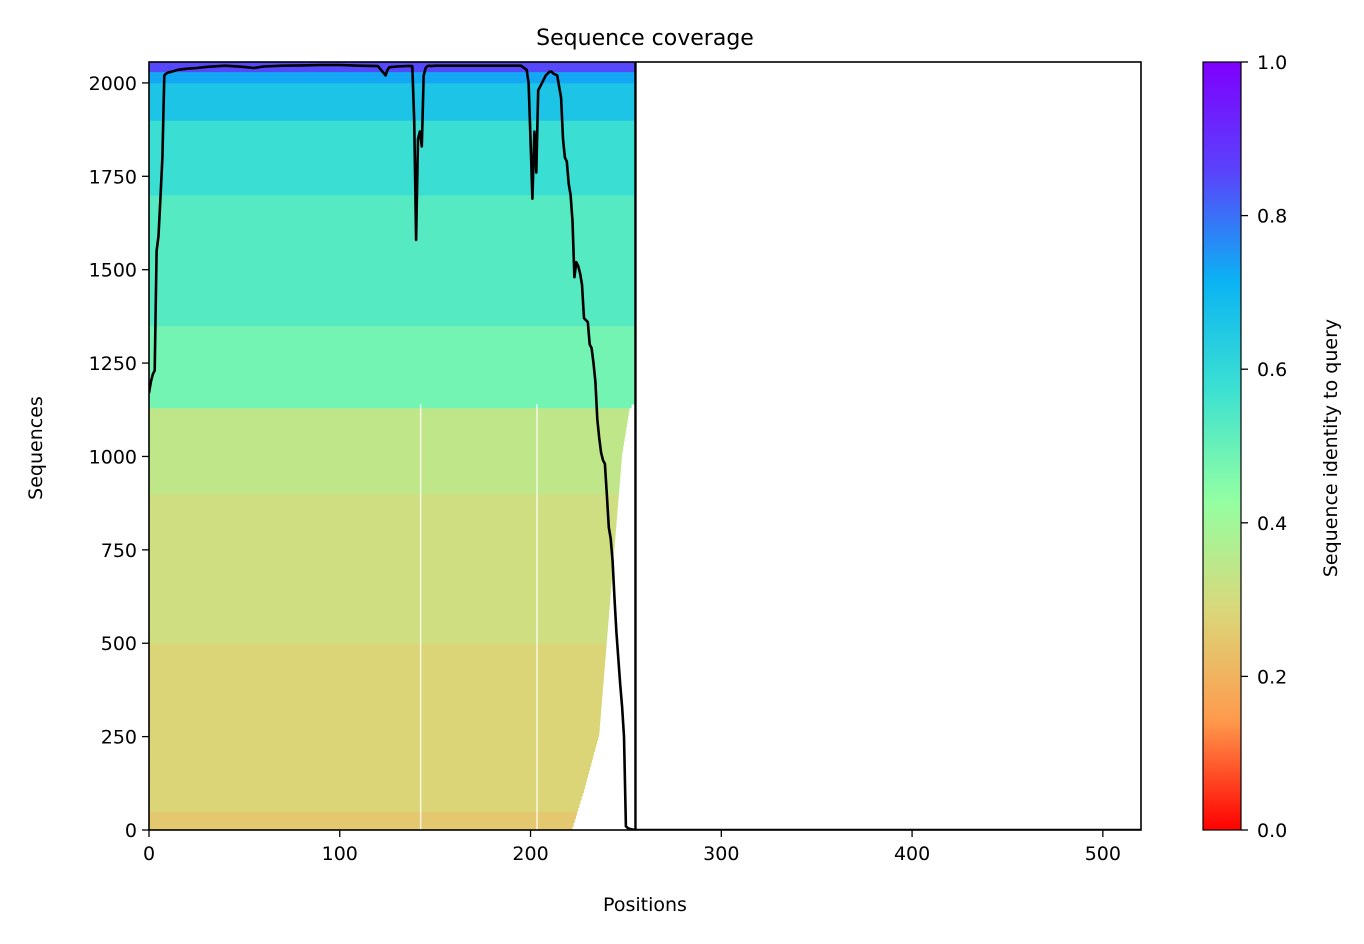 Image resolution: width=1364 pixels, height=944 pixels. I want to click on colorbar-gradient, so click(1222, 446).